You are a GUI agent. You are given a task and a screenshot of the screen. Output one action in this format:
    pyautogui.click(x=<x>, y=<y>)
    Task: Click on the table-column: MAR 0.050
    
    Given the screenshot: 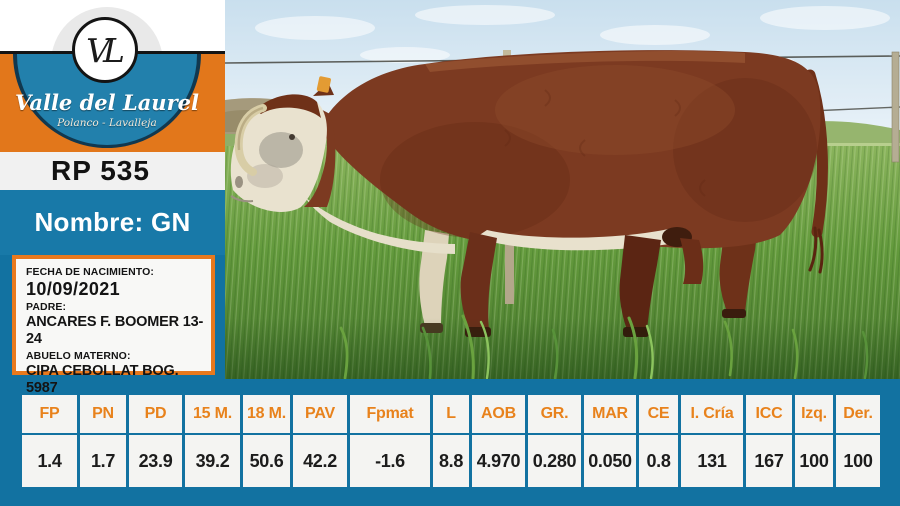 What is the action you would take?
    pyautogui.click(x=610, y=441)
    